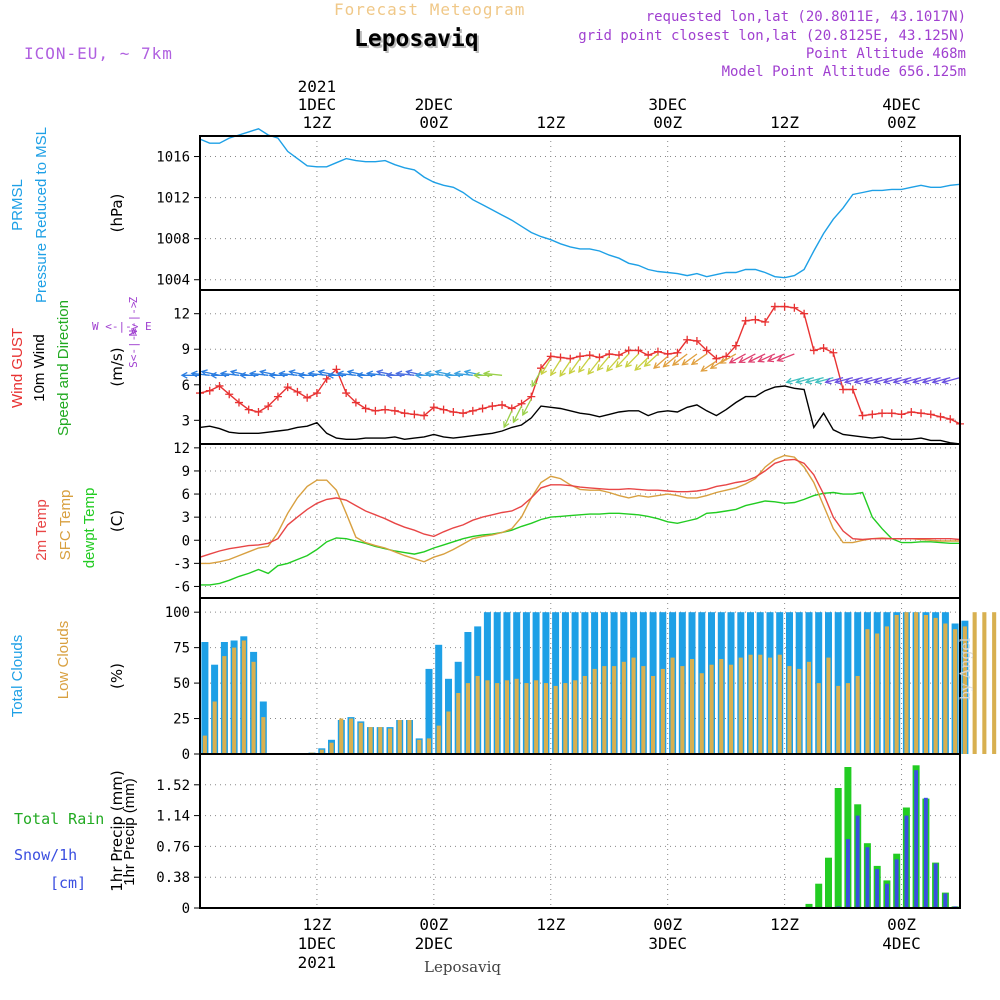  What do you see at coordinates (117, 213) in the screenshot?
I see `y-axis-label: (hPa)` at bounding box center [117, 213].